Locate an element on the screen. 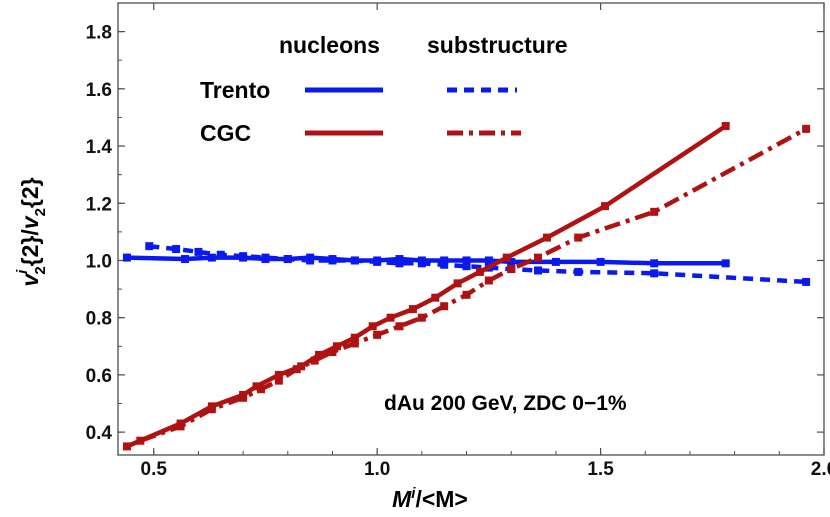  legend-label-trento: Trento is located at coordinates (235, 90).